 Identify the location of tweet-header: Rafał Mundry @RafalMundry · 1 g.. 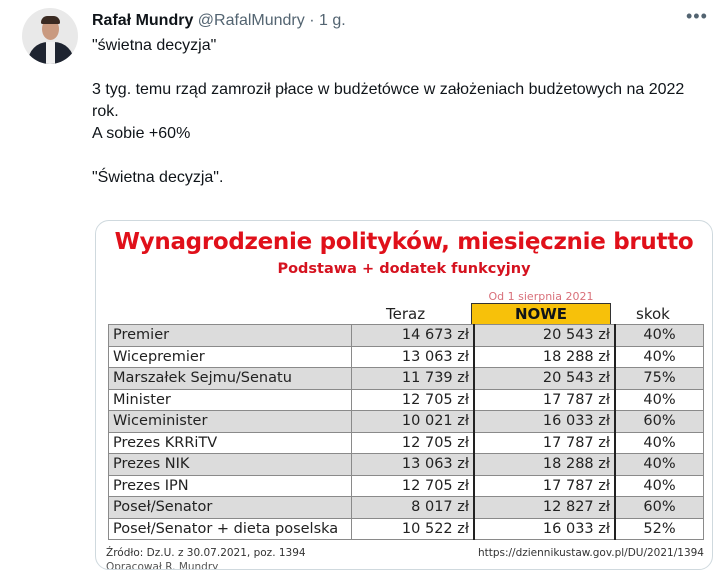
(219, 21).